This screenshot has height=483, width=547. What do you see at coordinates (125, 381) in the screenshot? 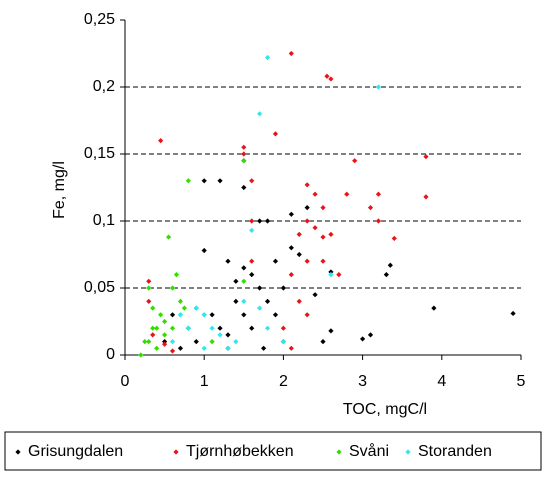
I see `x-tick-label: 0` at bounding box center [125, 381].